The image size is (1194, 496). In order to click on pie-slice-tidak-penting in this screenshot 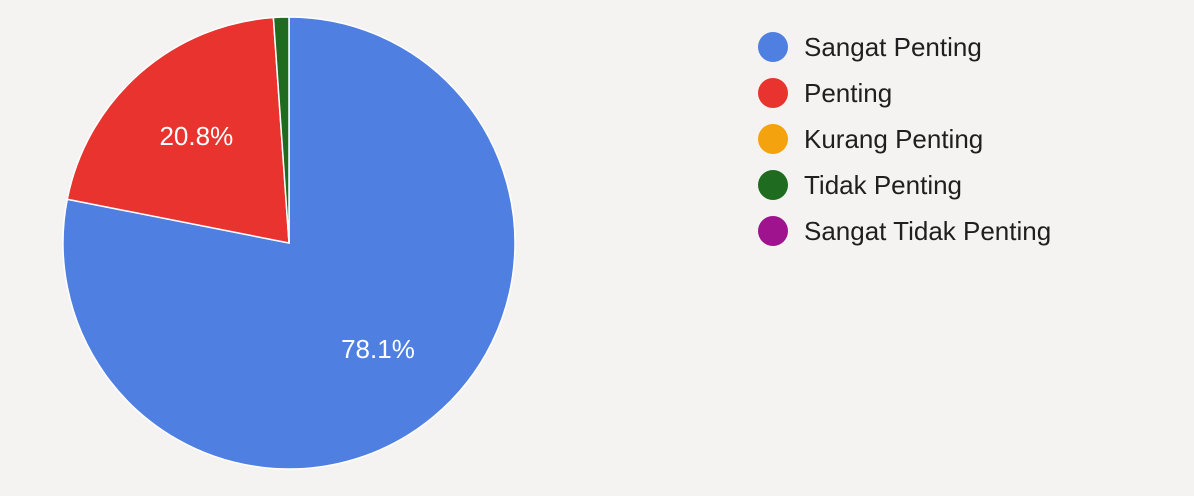, I will do `click(281, 130)`.